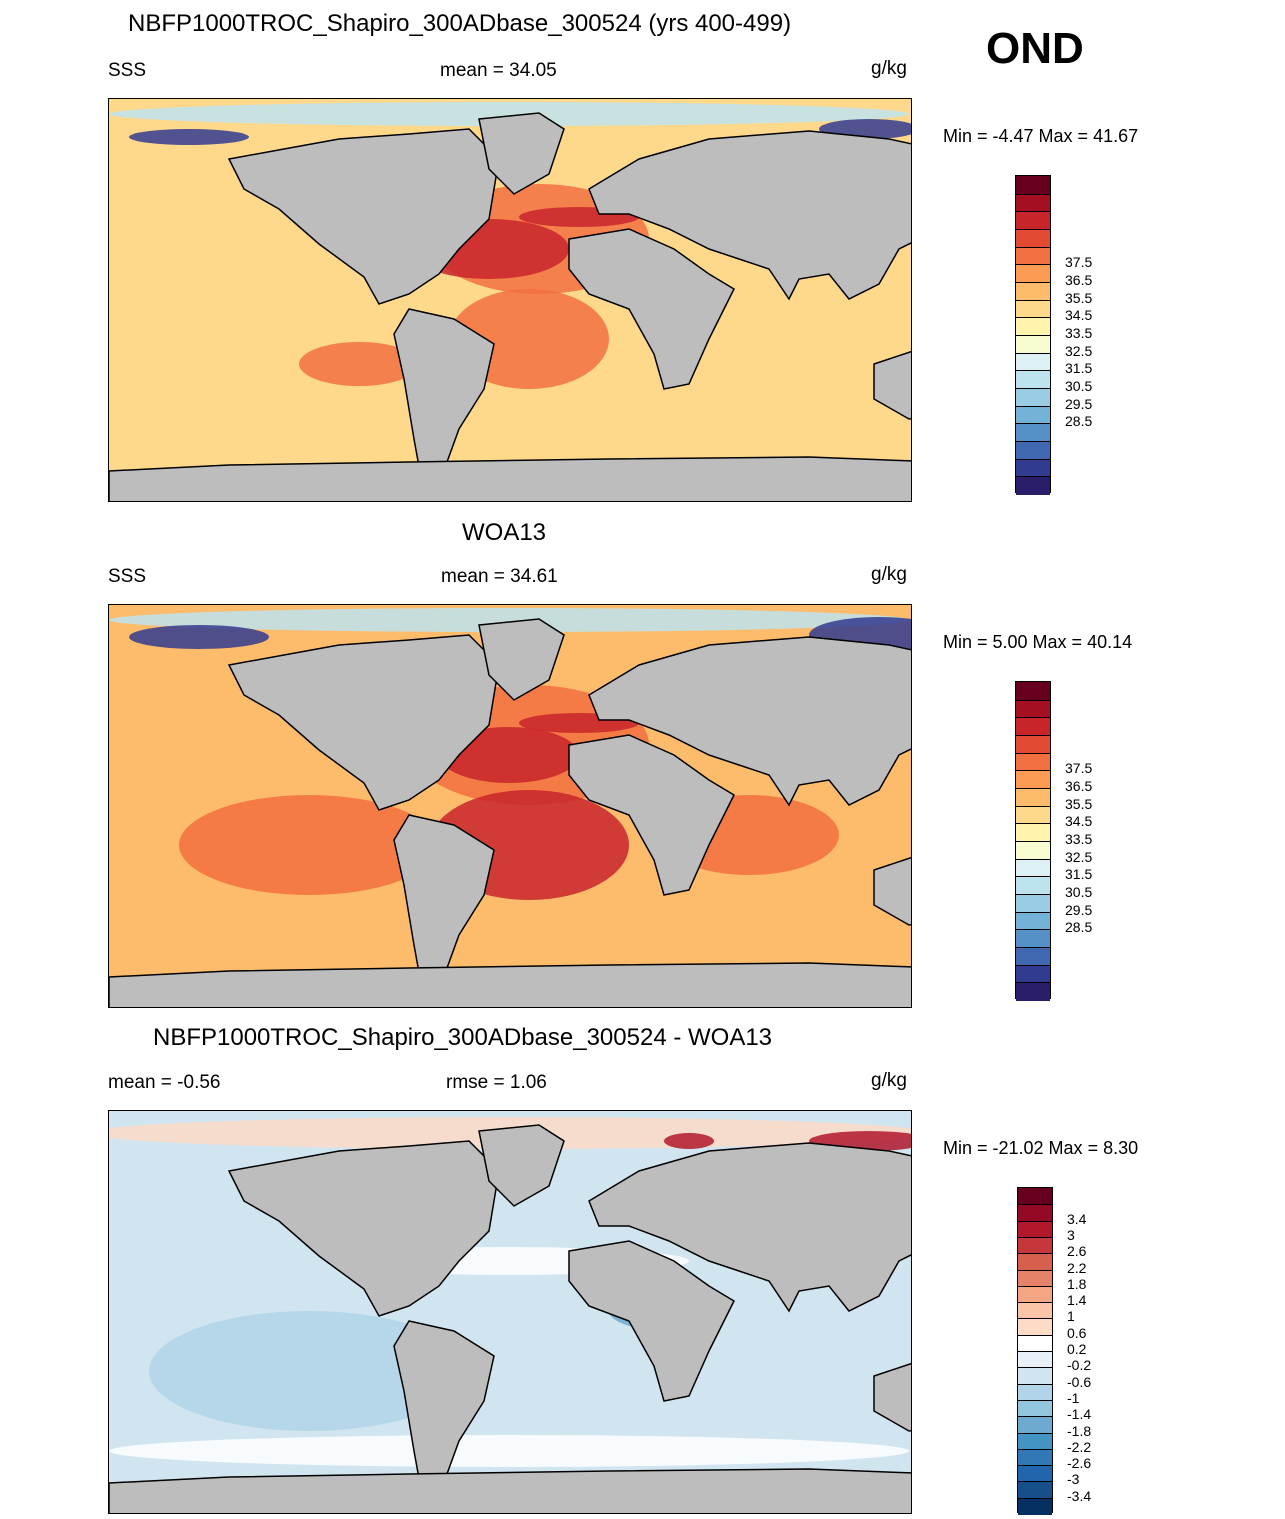 The height and width of the screenshot is (1519, 1285). What do you see at coordinates (1079, 786) in the screenshot?
I see `colorbar-tick-label: 36.5` at bounding box center [1079, 786].